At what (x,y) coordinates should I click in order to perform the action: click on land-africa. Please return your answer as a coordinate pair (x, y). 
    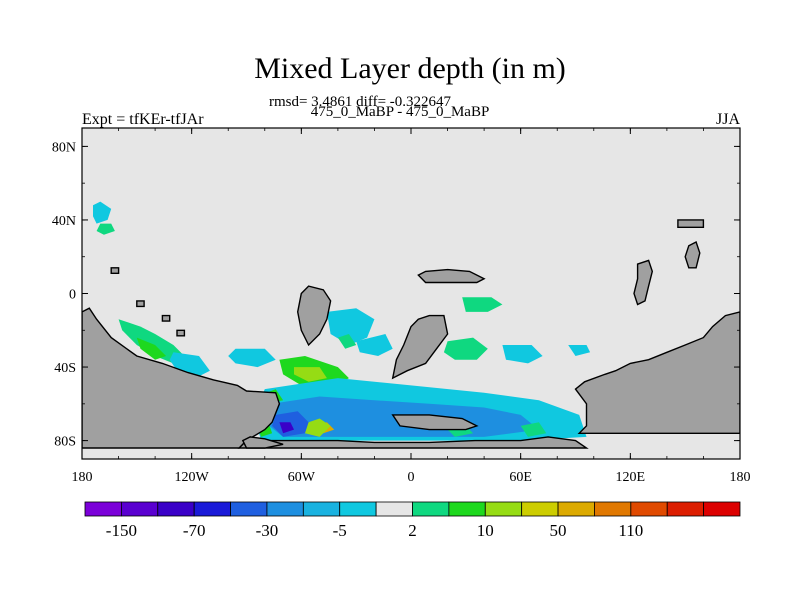
    Looking at the image, I should click on (420, 347).